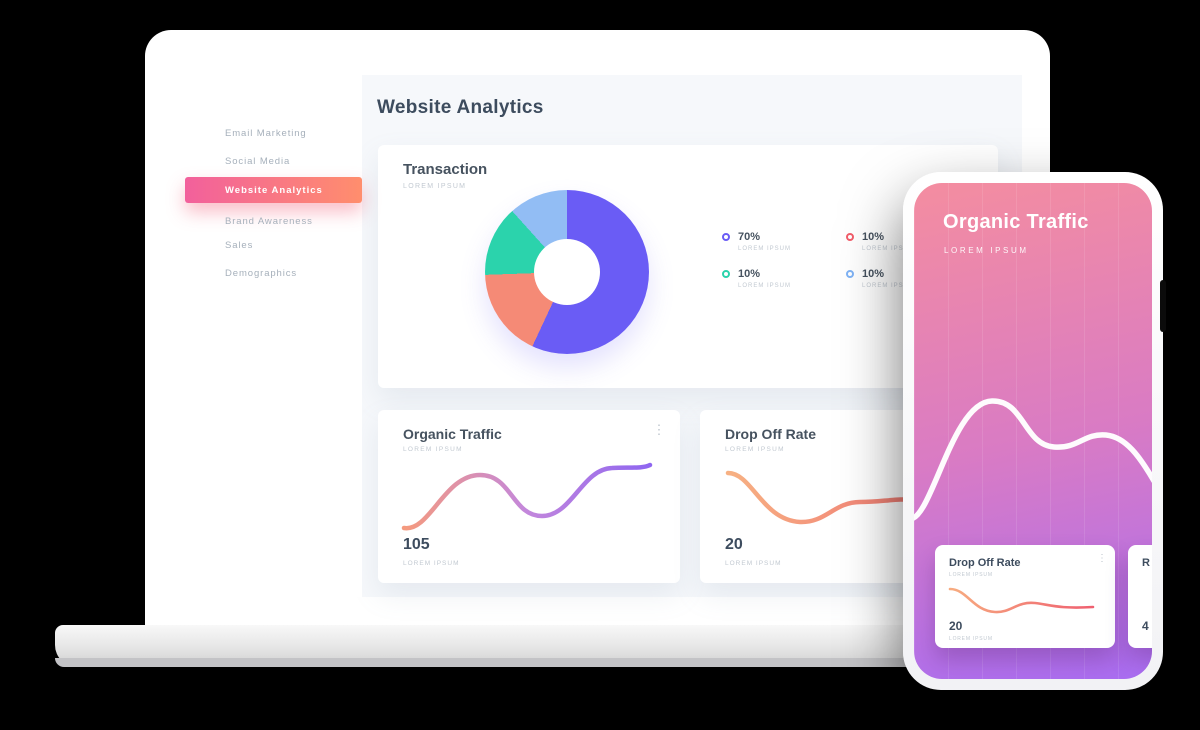  I want to click on phone-page-title: Organic Traffic, so click(1016, 222).